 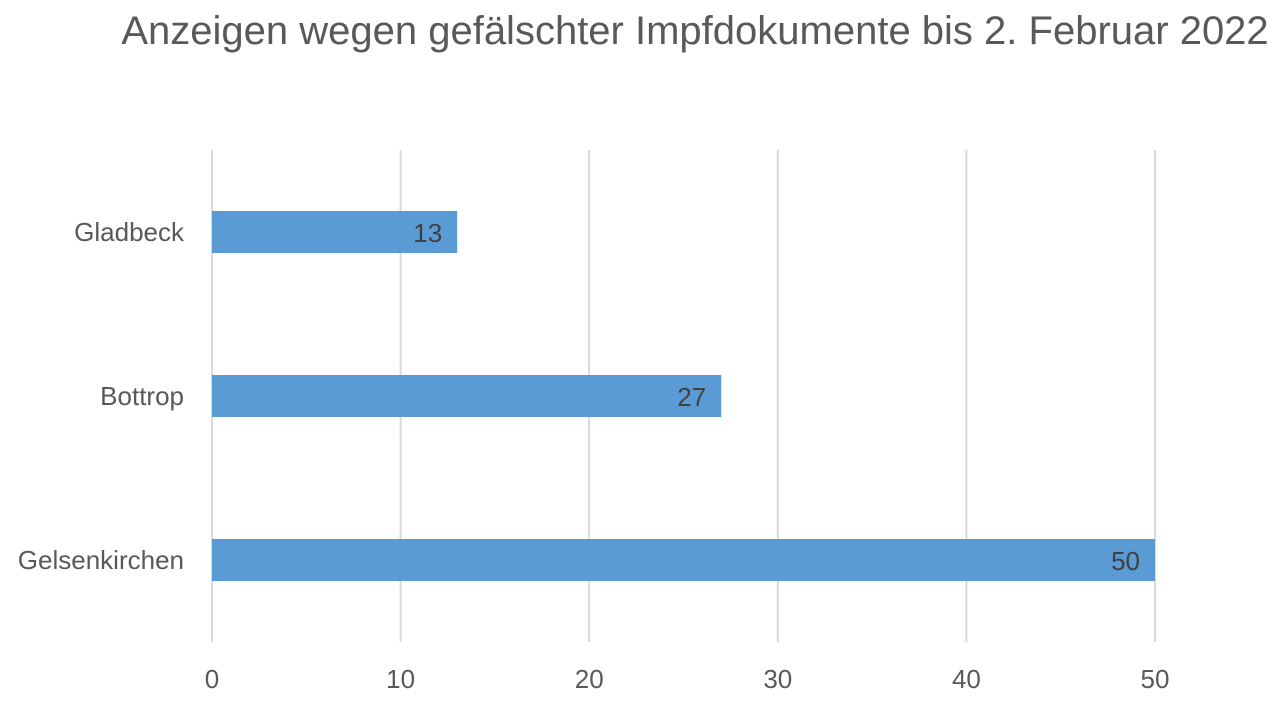 I want to click on data-label: 27, so click(x=691, y=397).